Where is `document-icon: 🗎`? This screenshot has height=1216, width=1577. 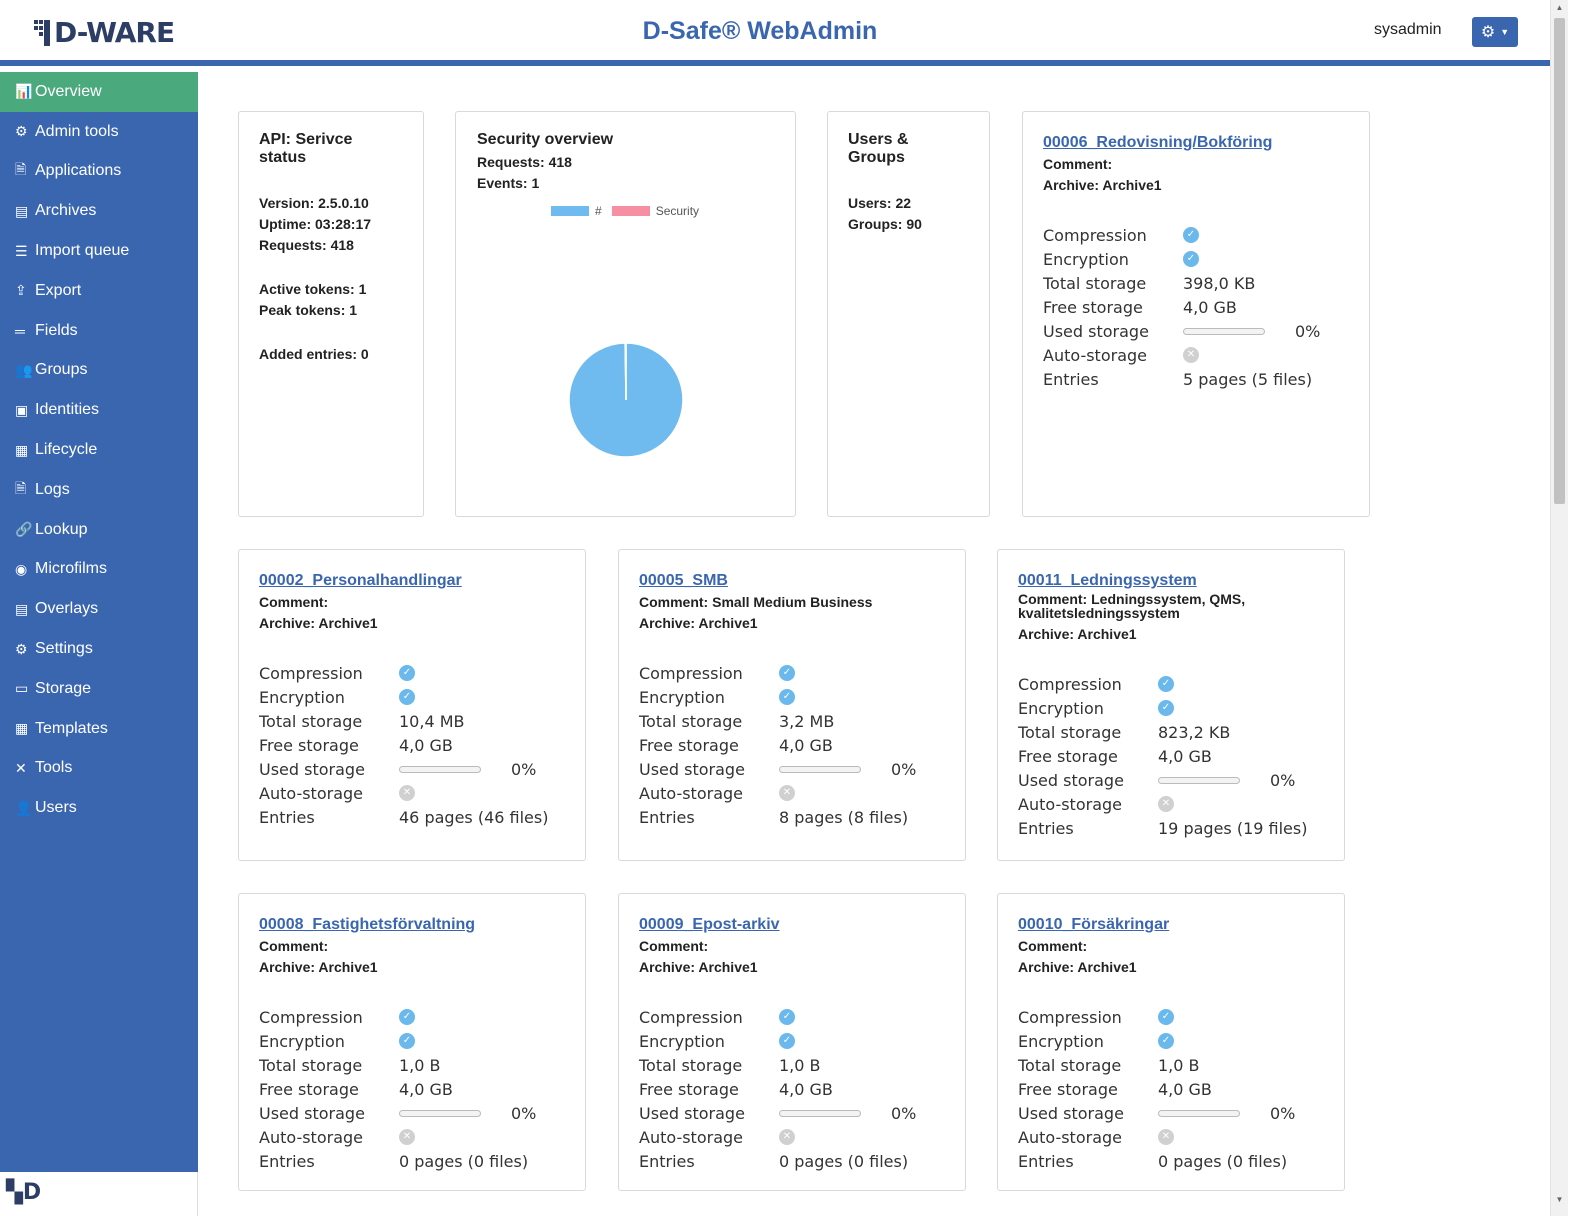 document-icon: 🗎 is located at coordinates (21, 169).